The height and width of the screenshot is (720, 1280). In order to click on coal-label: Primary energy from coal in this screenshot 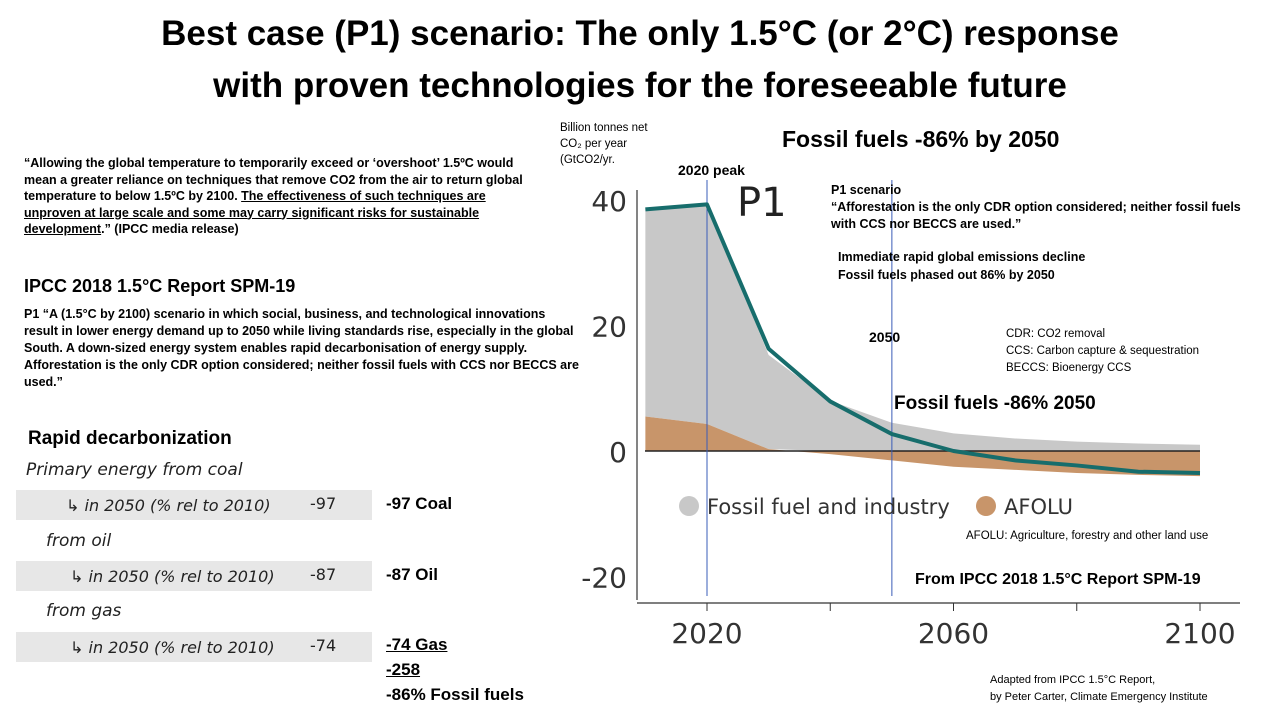, I will do `click(134, 470)`.